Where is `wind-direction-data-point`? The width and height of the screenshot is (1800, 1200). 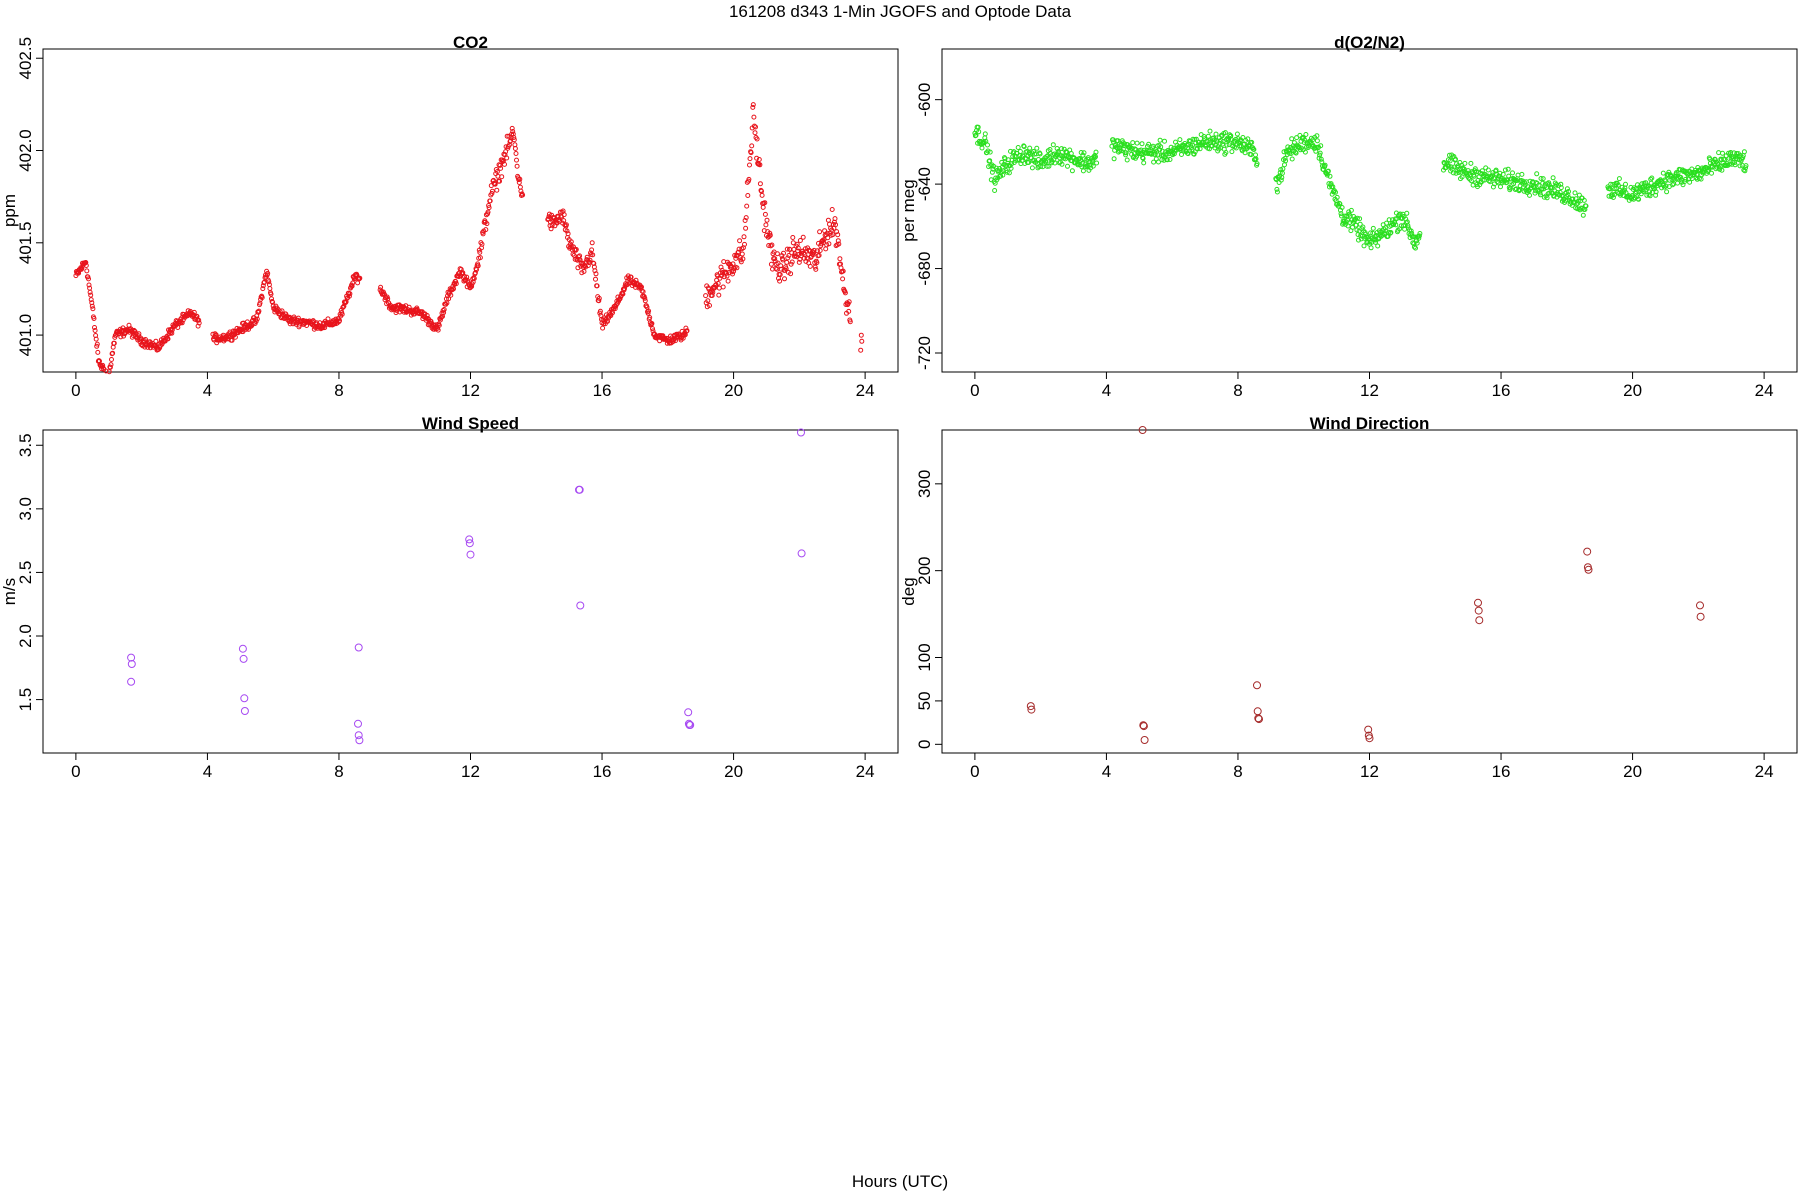
wind-direction-data-point is located at coordinates (1257, 685).